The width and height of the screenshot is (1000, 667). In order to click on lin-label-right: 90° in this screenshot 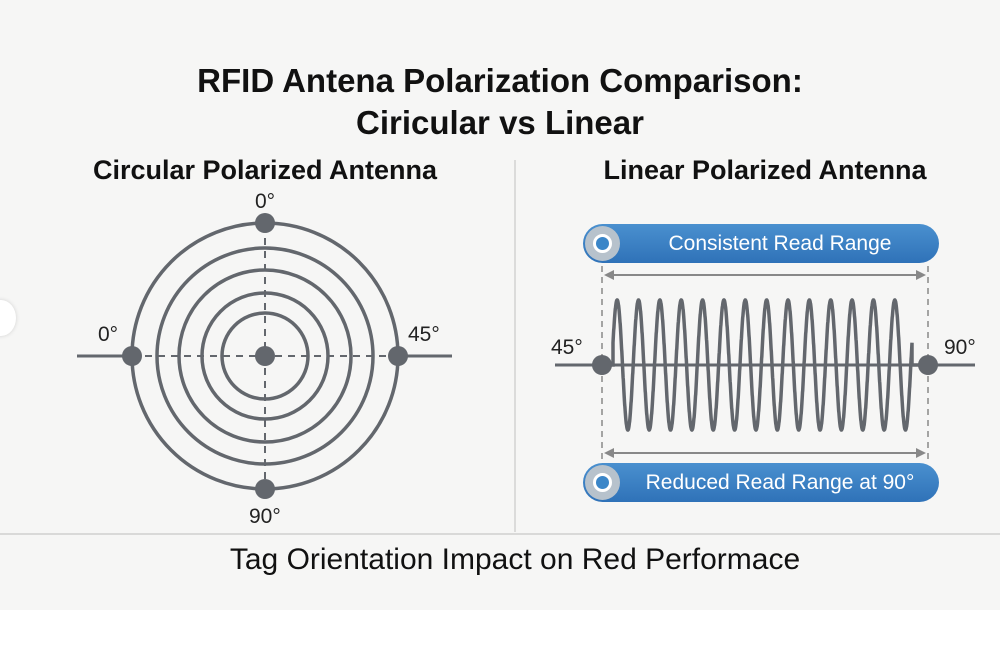, I will do `click(960, 347)`.